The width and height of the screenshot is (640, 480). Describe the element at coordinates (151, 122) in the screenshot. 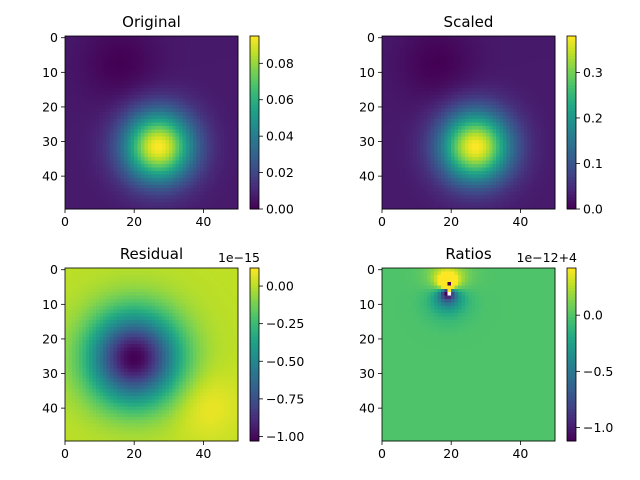

I see `axes-frame` at that location.